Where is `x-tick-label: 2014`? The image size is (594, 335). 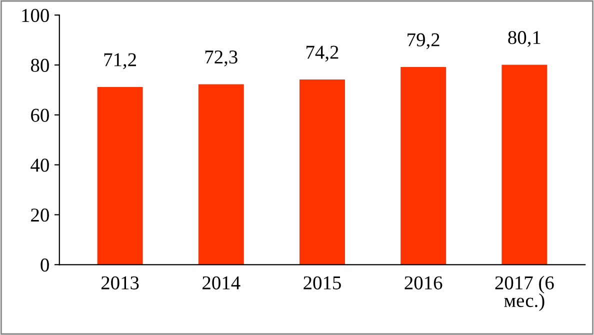 x-tick-label: 2014 is located at coordinates (221, 283).